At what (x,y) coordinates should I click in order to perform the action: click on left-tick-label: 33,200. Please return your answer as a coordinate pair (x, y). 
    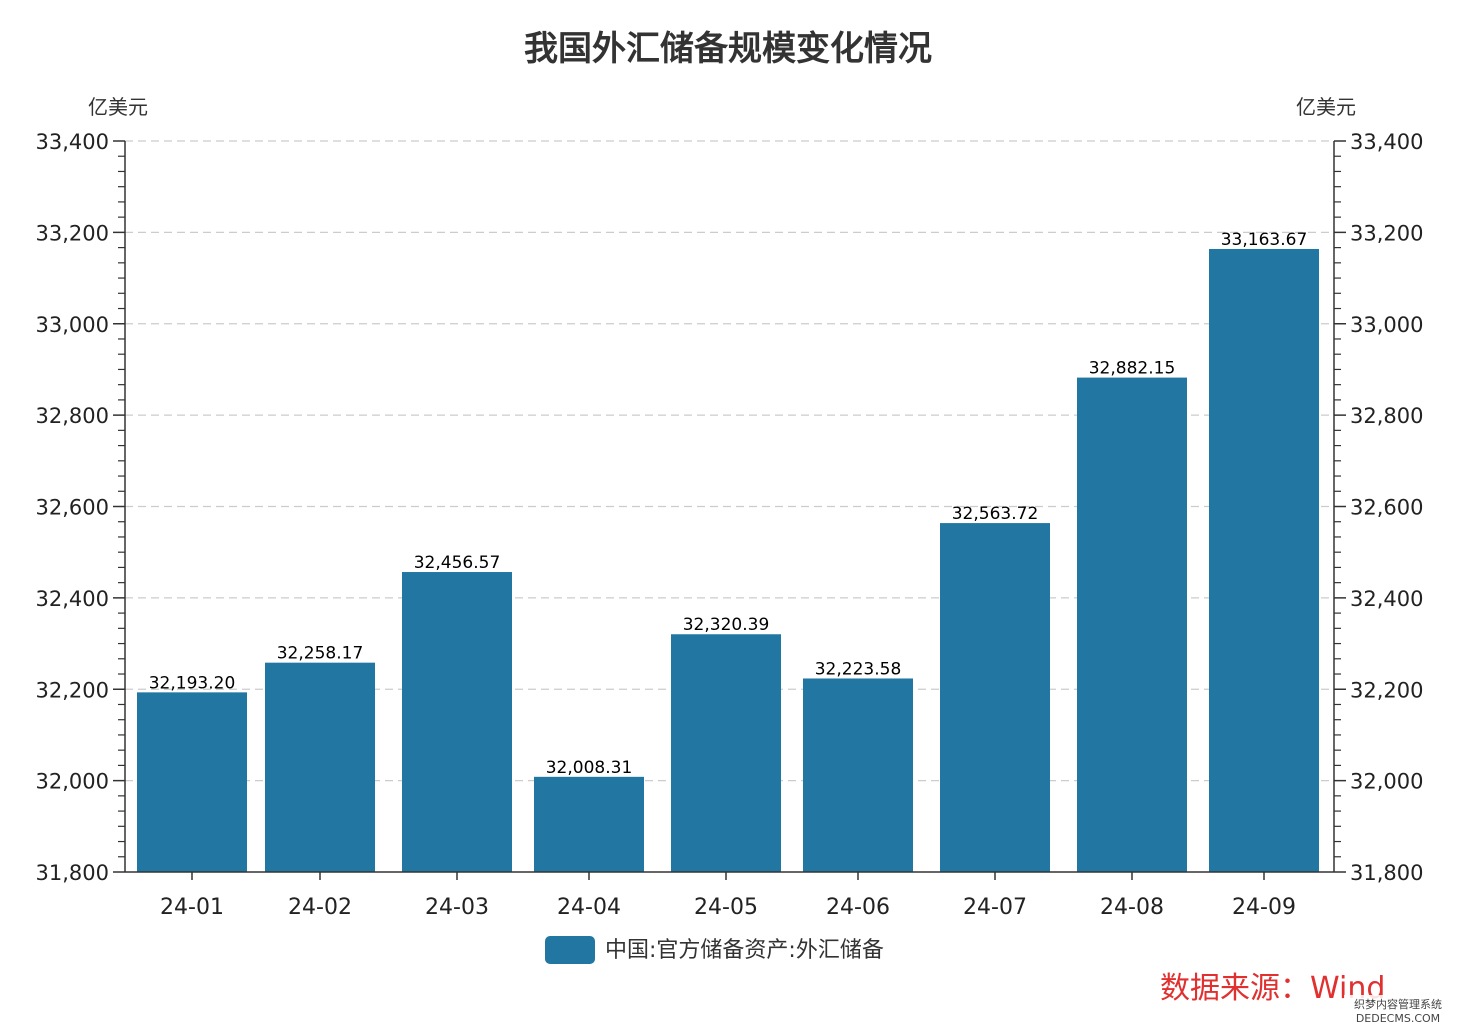
    Looking at the image, I should click on (72, 233).